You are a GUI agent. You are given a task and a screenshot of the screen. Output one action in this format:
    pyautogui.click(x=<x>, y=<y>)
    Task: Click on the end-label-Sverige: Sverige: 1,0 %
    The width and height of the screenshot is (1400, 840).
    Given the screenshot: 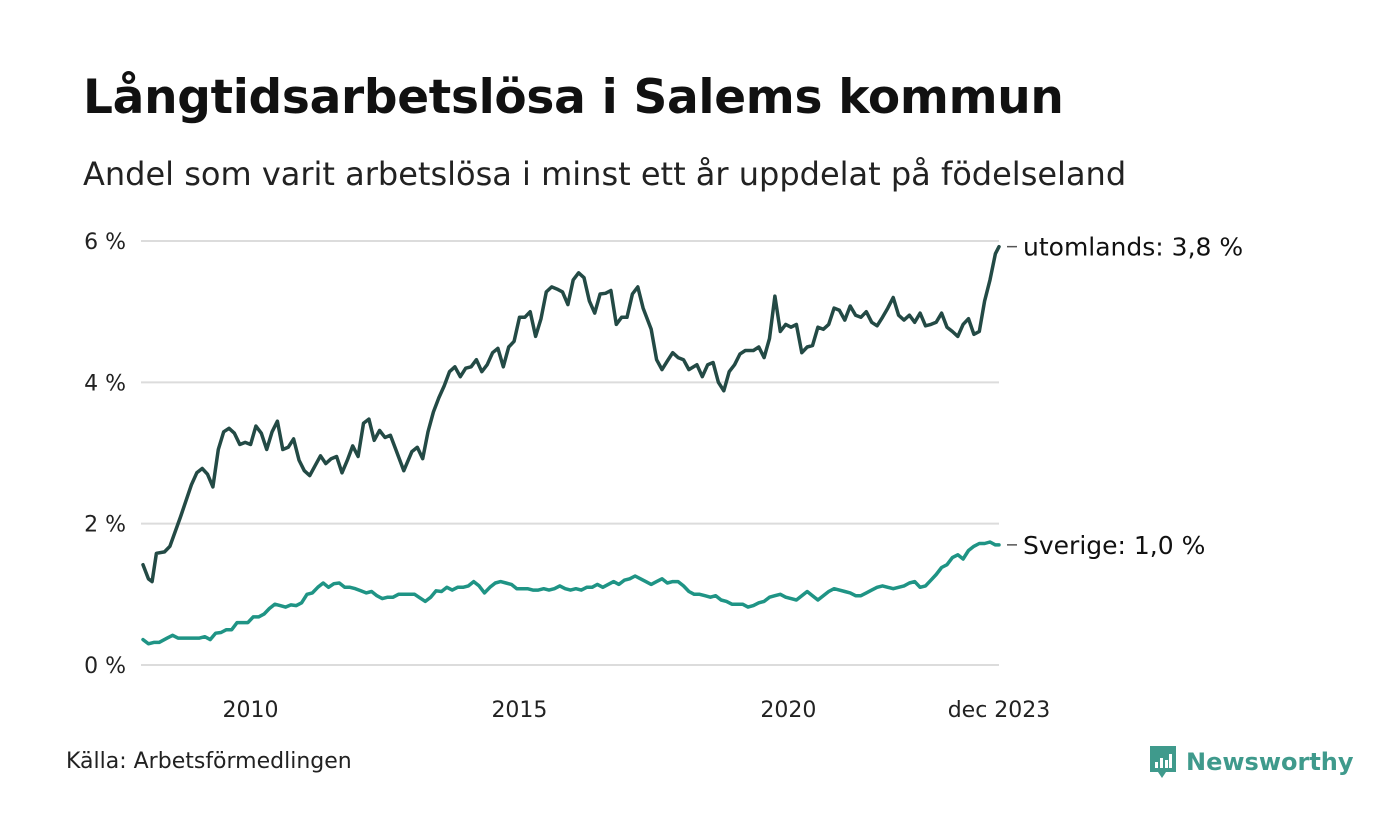 What is the action you would take?
    pyautogui.click(x=1114, y=545)
    